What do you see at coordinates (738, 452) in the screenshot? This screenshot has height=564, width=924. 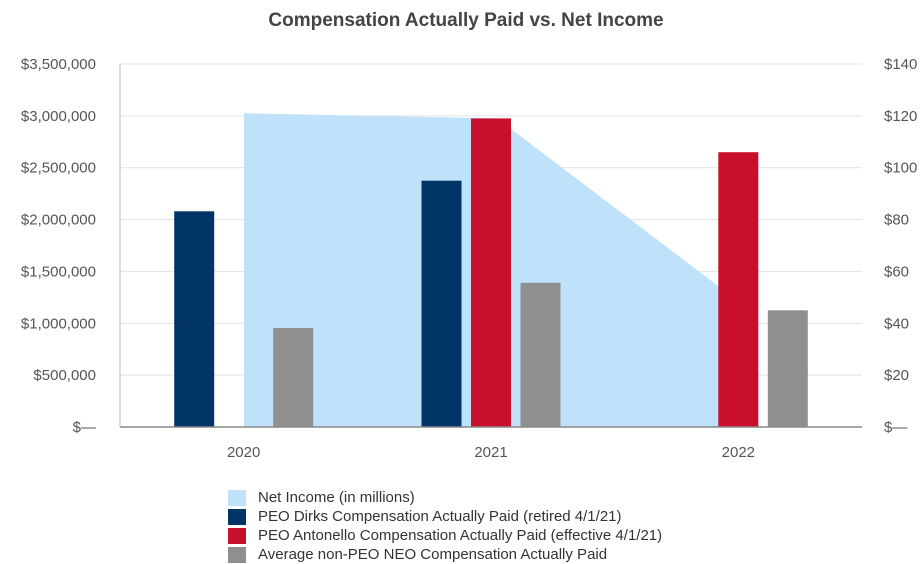 I see `x-tick-label: 2022` at bounding box center [738, 452].